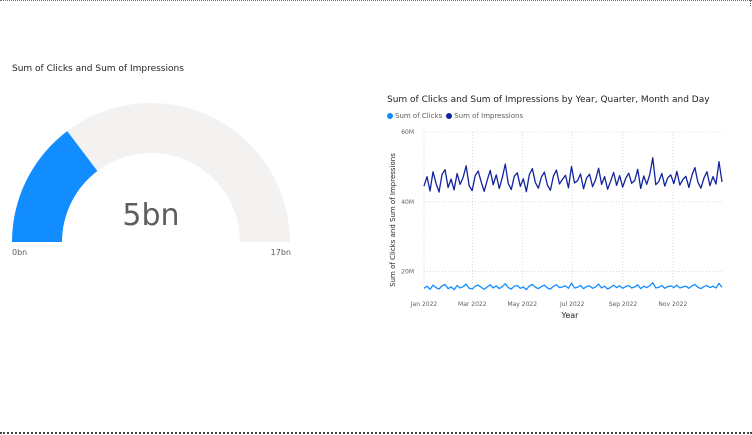 The image size is (752, 435). I want to click on top-border, so click(376, 0).